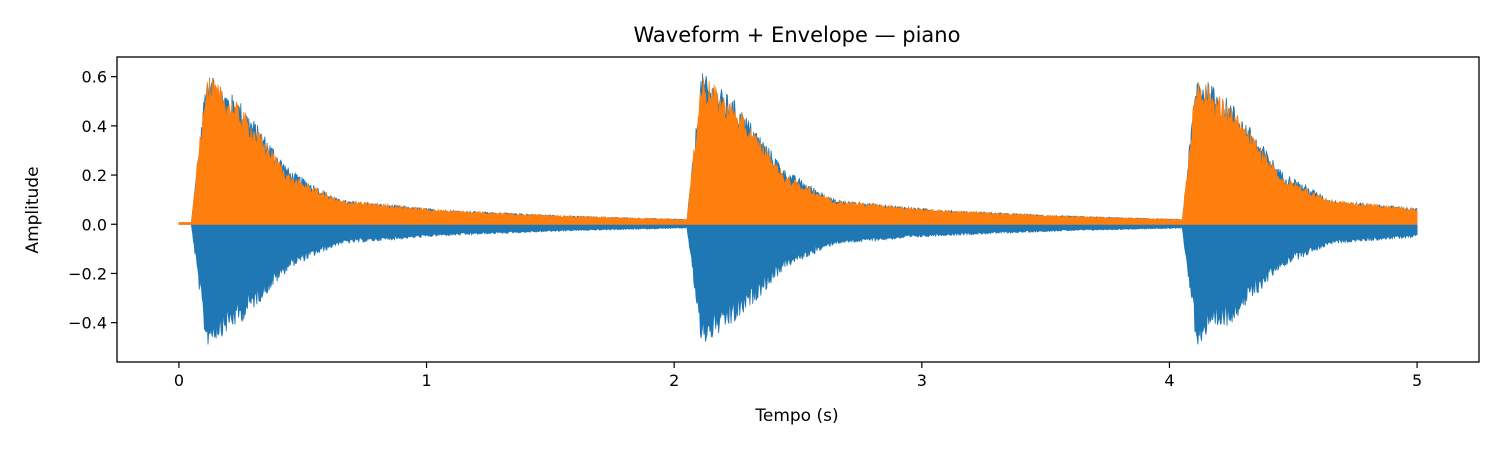  Describe the element at coordinates (94, 77) in the screenshot. I see `y-tick-label: 0.6` at that location.